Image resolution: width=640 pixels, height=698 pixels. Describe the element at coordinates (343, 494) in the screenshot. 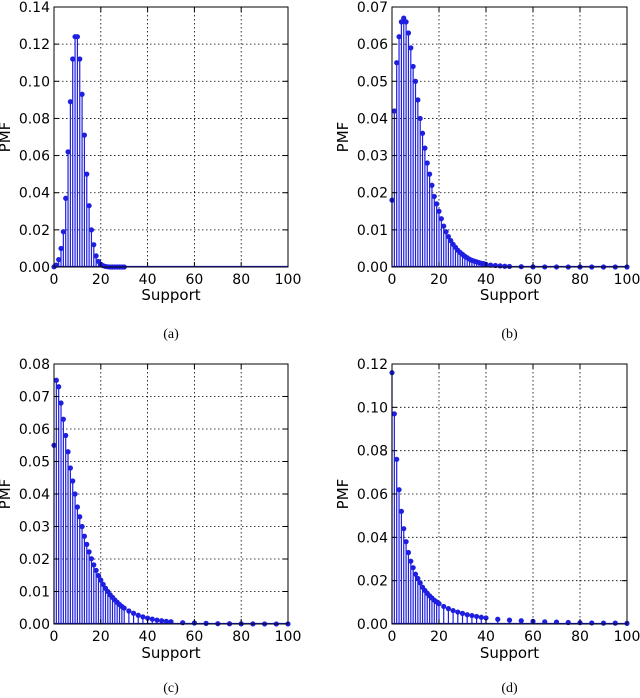

I see `y-axis-label: PMF` at that location.